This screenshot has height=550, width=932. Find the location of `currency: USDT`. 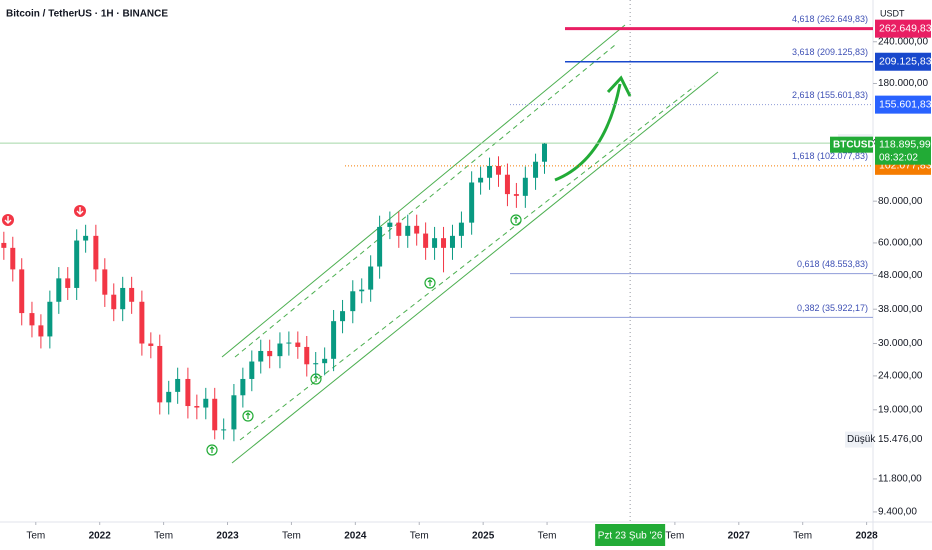

currency: USDT is located at coordinates (892, 13).